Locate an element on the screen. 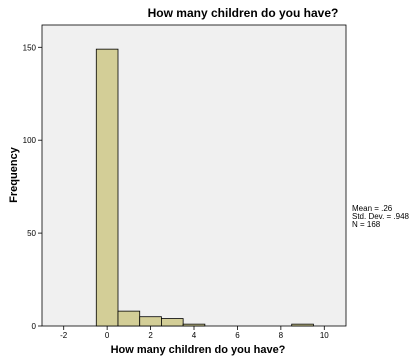 The height and width of the screenshot is (359, 412). summary-statistics: Mean = .26 Std. Dev. = .948 N = 168 is located at coordinates (380, 217).